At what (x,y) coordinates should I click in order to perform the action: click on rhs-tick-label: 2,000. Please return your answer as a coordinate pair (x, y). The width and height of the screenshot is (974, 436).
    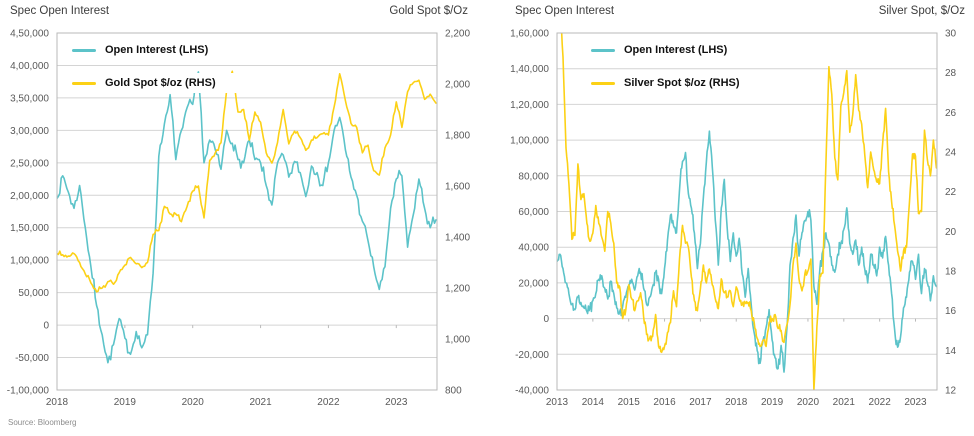
    Looking at the image, I should click on (457, 85).